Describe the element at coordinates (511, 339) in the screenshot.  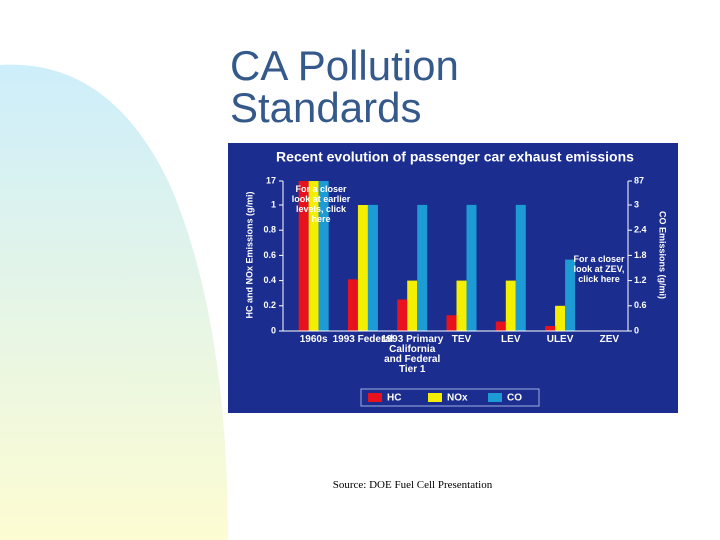
I see `x-tick-label: LEV` at that location.